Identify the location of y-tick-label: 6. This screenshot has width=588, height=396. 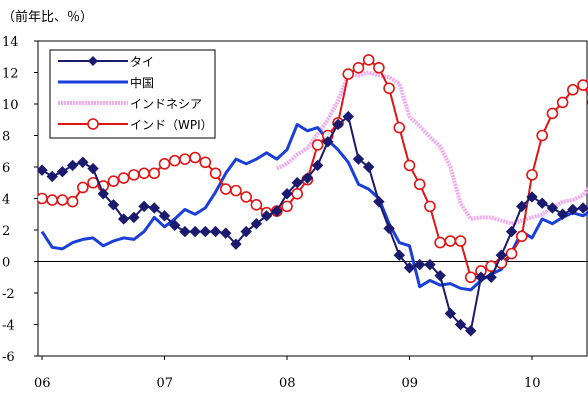
(6, 168).